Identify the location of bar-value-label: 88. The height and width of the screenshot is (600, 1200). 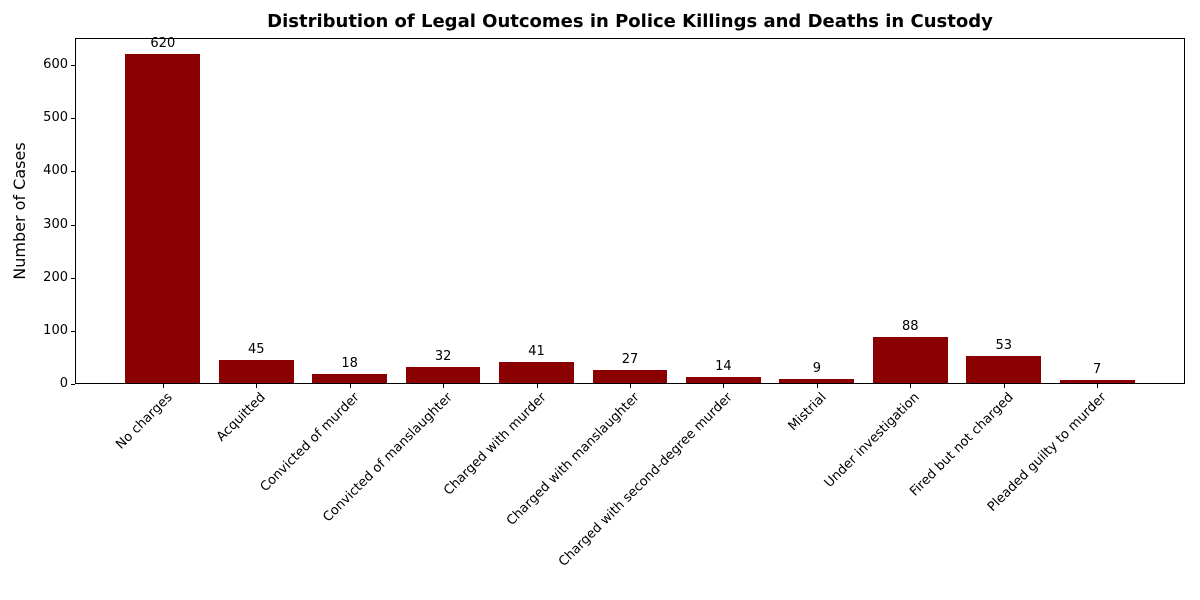
(910, 327).